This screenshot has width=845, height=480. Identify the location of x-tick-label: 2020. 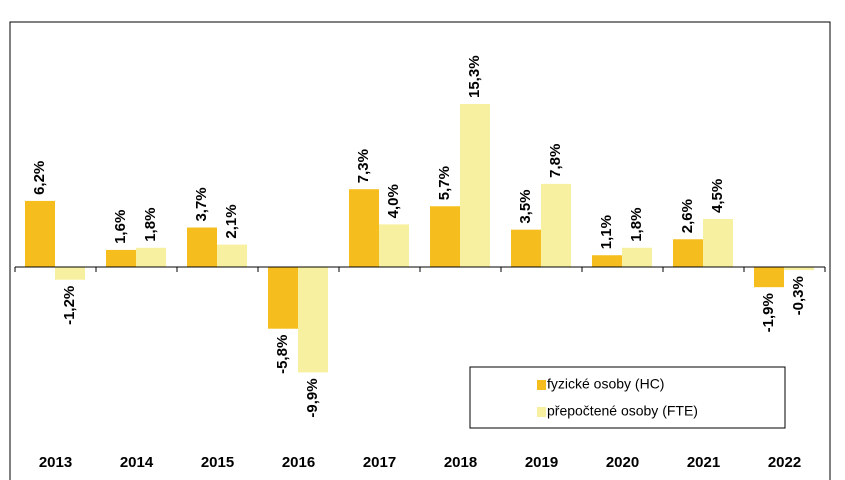
(622, 462).